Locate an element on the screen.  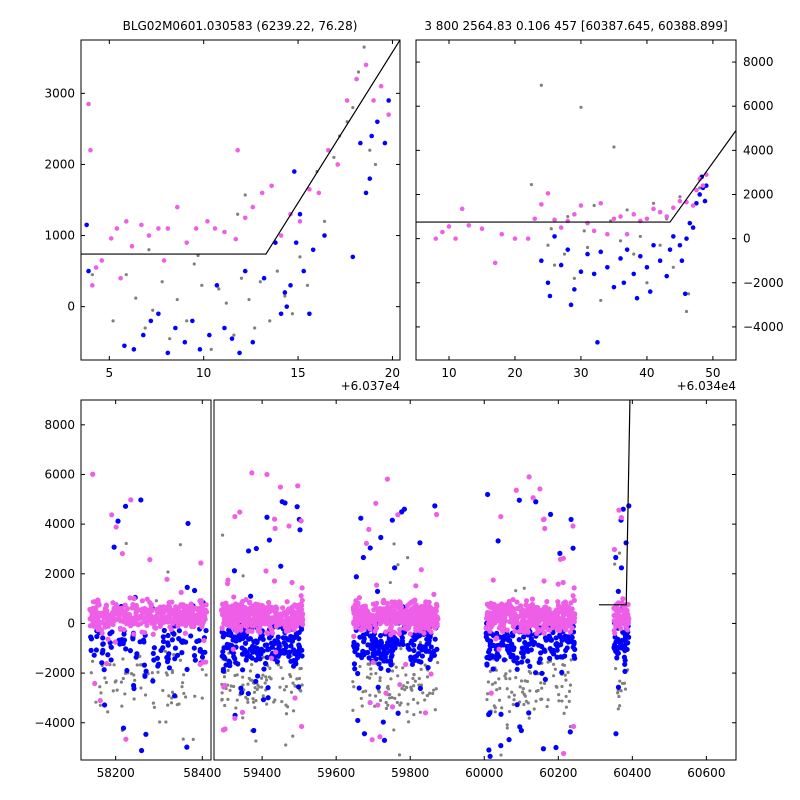
x-tick-label: 58200 is located at coordinates (116, 773).